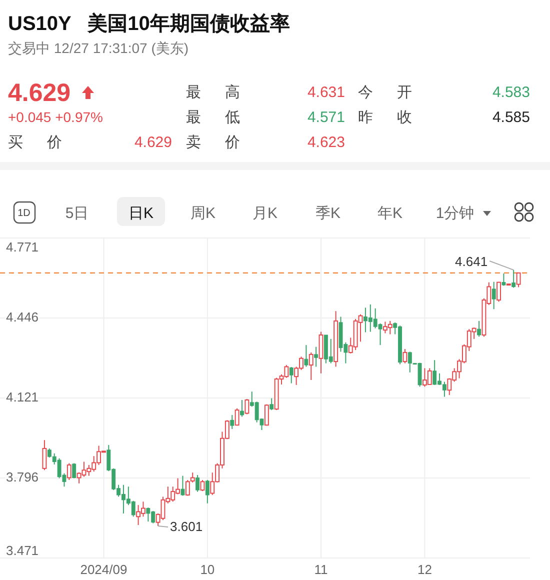  What do you see at coordinates (104, 569) in the screenshot?
I see `x-tick-label: 2024/09` at bounding box center [104, 569].